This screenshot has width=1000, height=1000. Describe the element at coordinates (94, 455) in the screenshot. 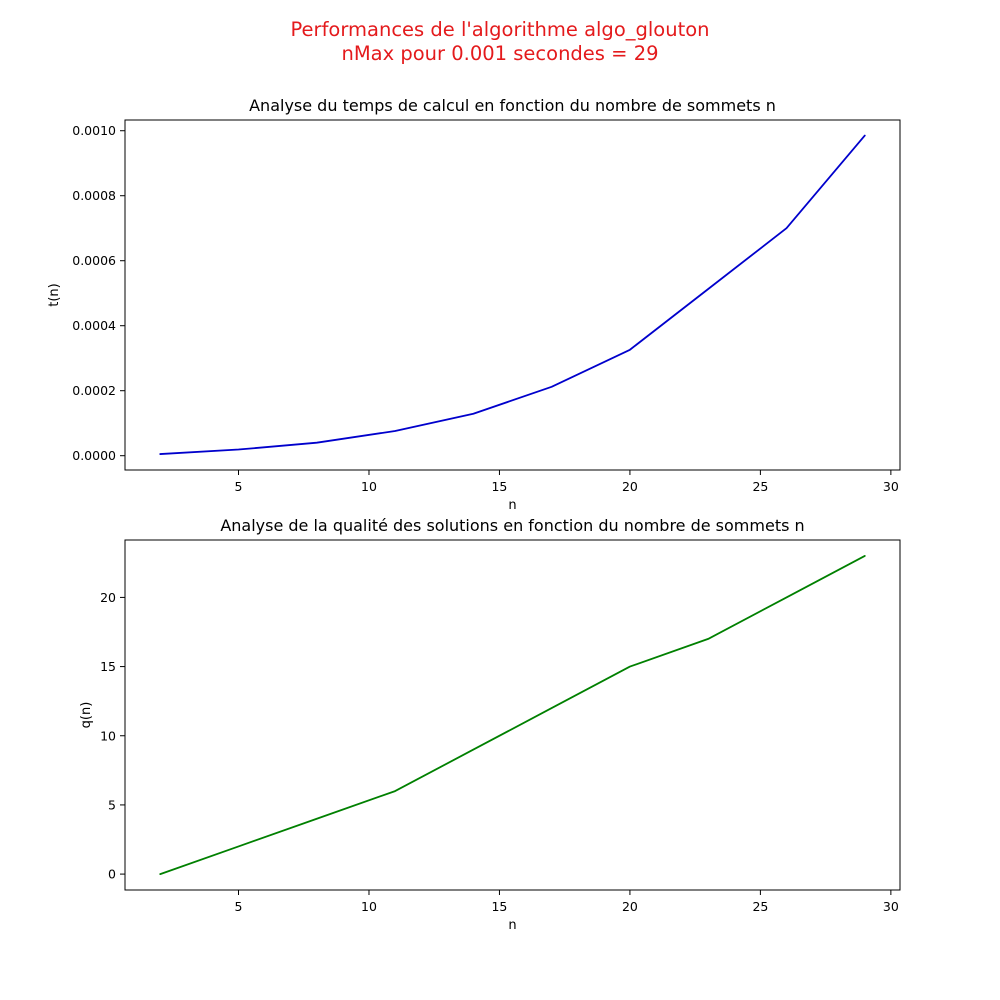

I see `y-tick-label: 0.0000` at that location.